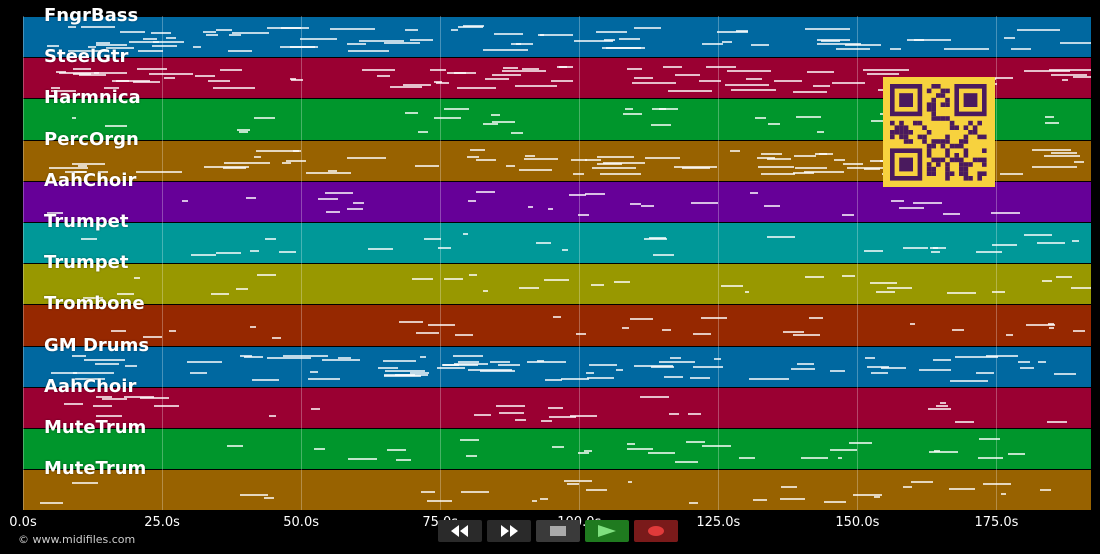 Image resolution: width=1100 pixels, height=554 pixels. I want to click on stop-button, so click(558, 531).